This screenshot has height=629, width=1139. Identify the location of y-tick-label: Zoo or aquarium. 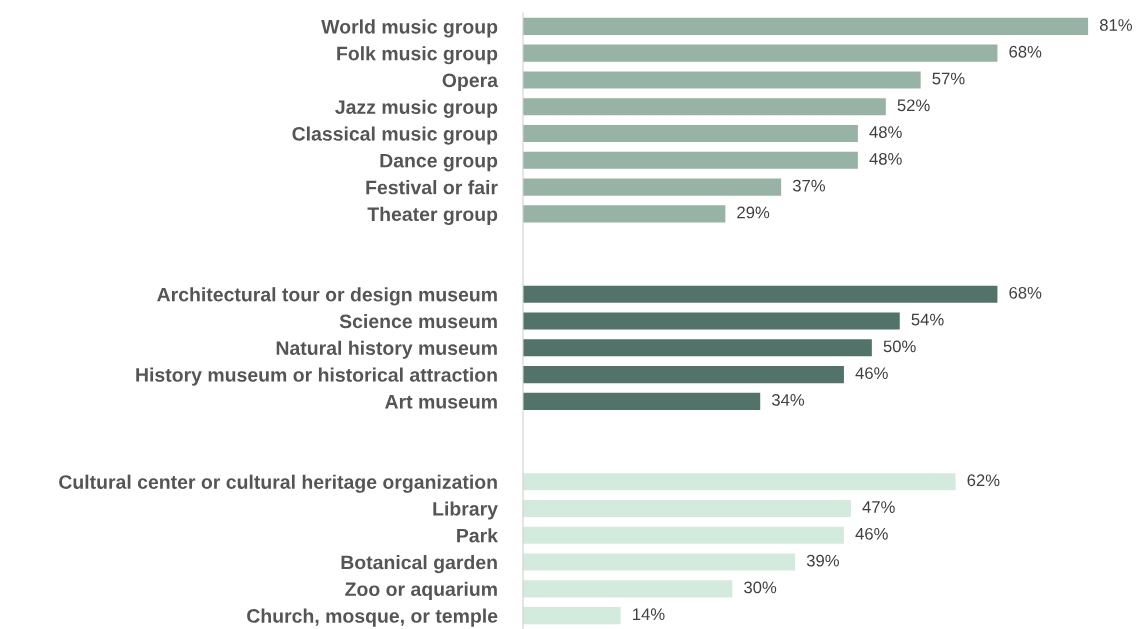
(421, 590).